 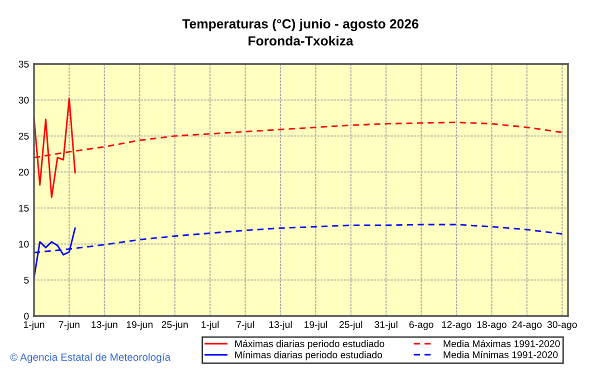 What do you see at coordinates (562, 325) in the screenshot?
I see `x-tick-label: 30-ago` at bounding box center [562, 325].